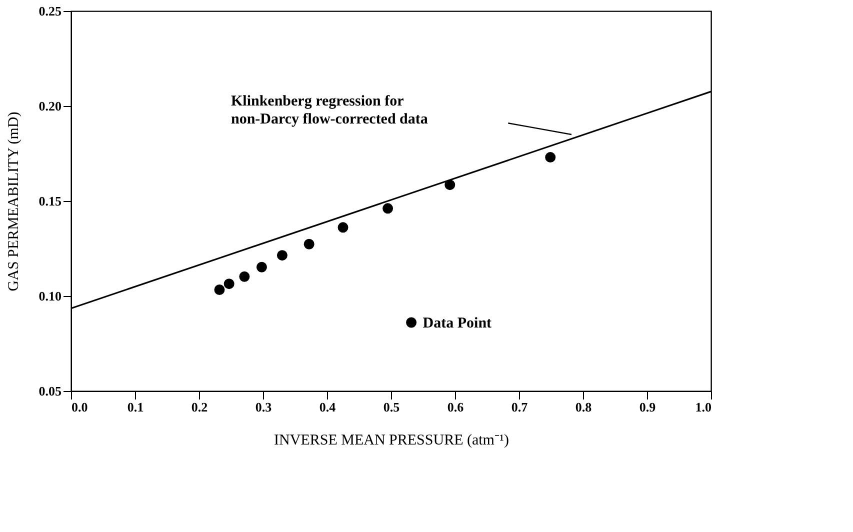 This screenshot has height=532, width=853. What do you see at coordinates (455, 407) in the screenshot?
I see `x-tick-label: 0.6` at bounding box center [455, 407].